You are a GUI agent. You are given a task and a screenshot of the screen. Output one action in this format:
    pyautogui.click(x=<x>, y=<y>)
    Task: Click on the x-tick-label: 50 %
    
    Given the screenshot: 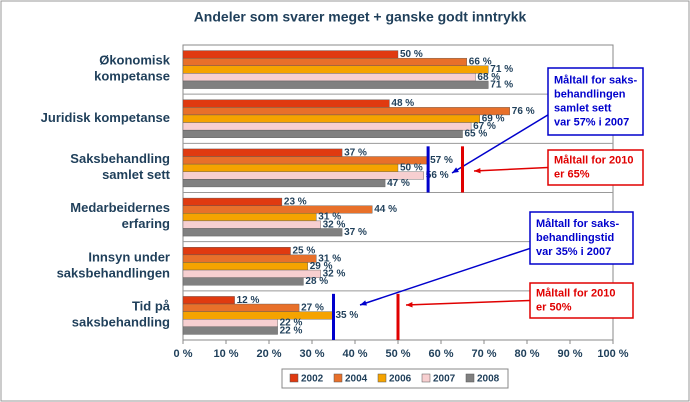 What is the action you would take?
    pyautogui.click(x=397, y=354)
    